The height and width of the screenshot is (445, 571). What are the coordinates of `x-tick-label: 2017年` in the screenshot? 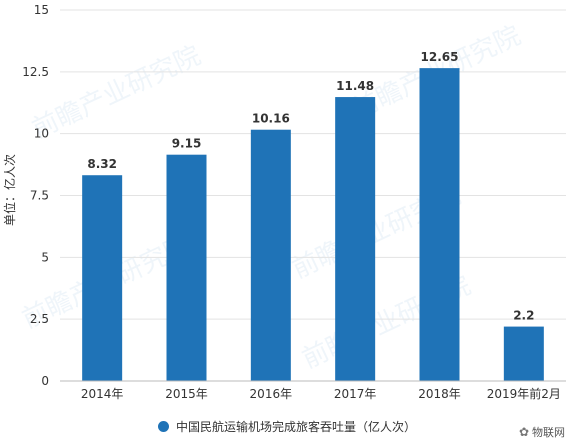 It's located at (355, 394).